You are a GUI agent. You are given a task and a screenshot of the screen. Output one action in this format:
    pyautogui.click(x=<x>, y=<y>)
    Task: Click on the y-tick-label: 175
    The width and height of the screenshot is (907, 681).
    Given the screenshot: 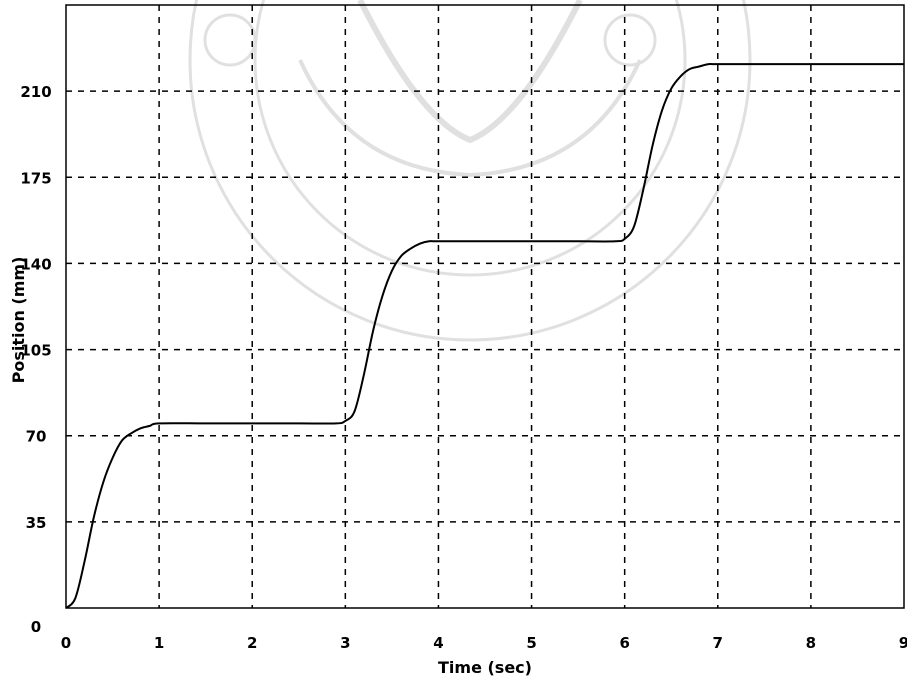 What is the action you would take?
    pyautogui.click(x=35, y=178)
    